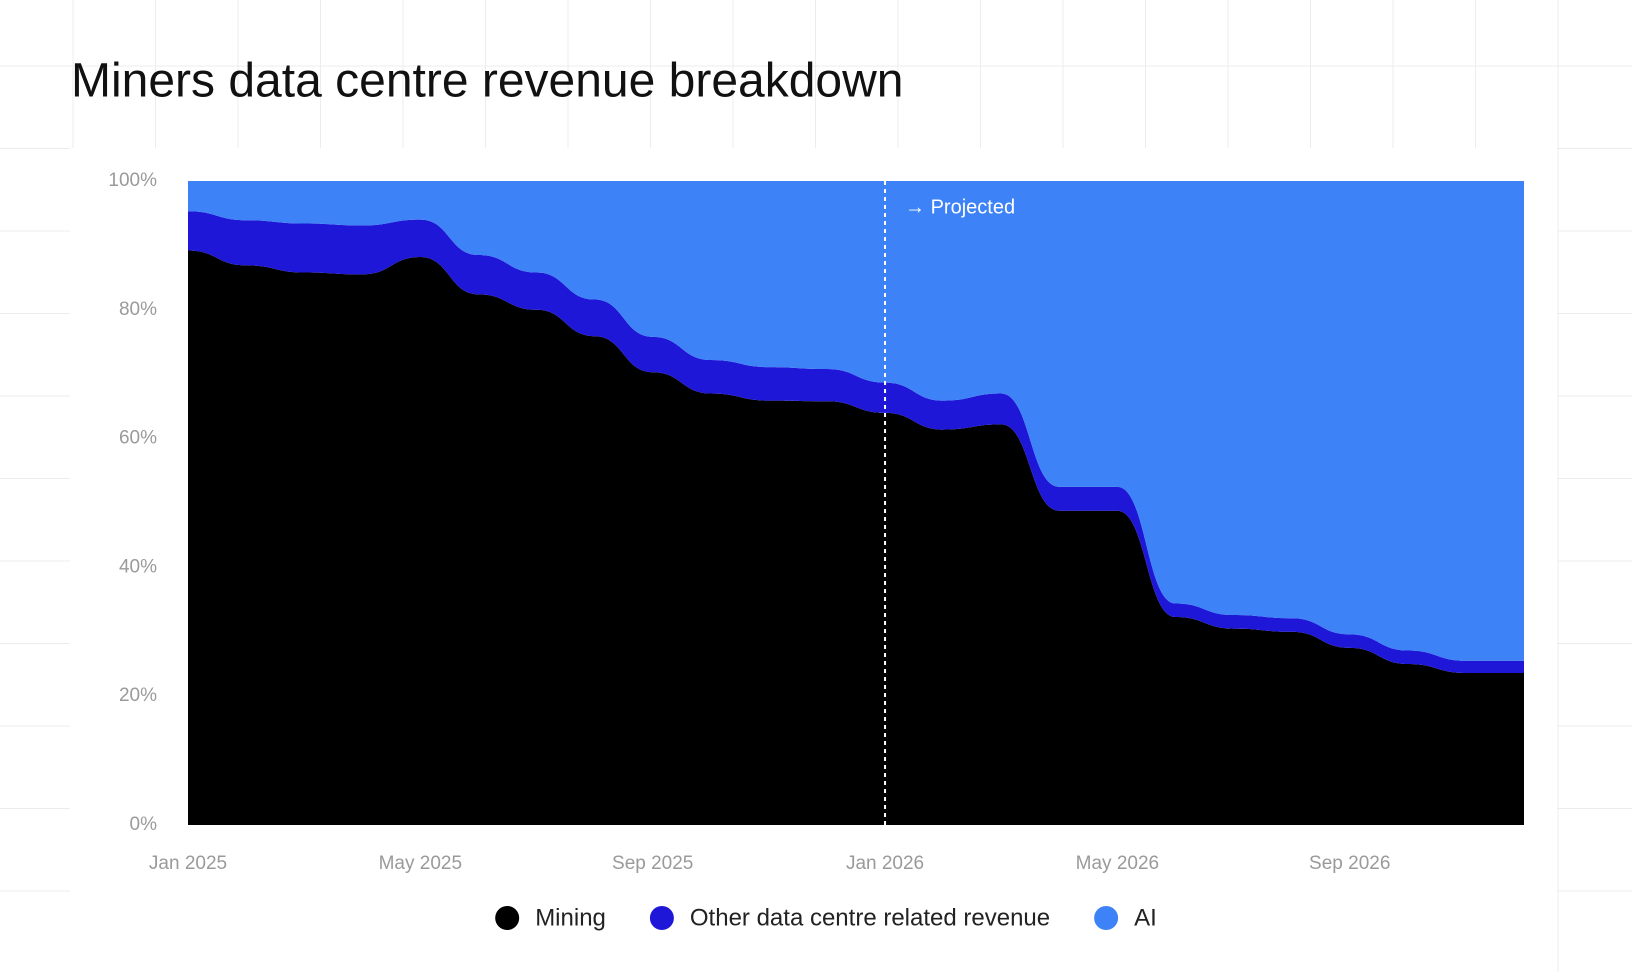 The image size is (1632, 972). Describe the element at coordinates (1145, 917) in the screenshot. I see `legend-label: AI` at that location.